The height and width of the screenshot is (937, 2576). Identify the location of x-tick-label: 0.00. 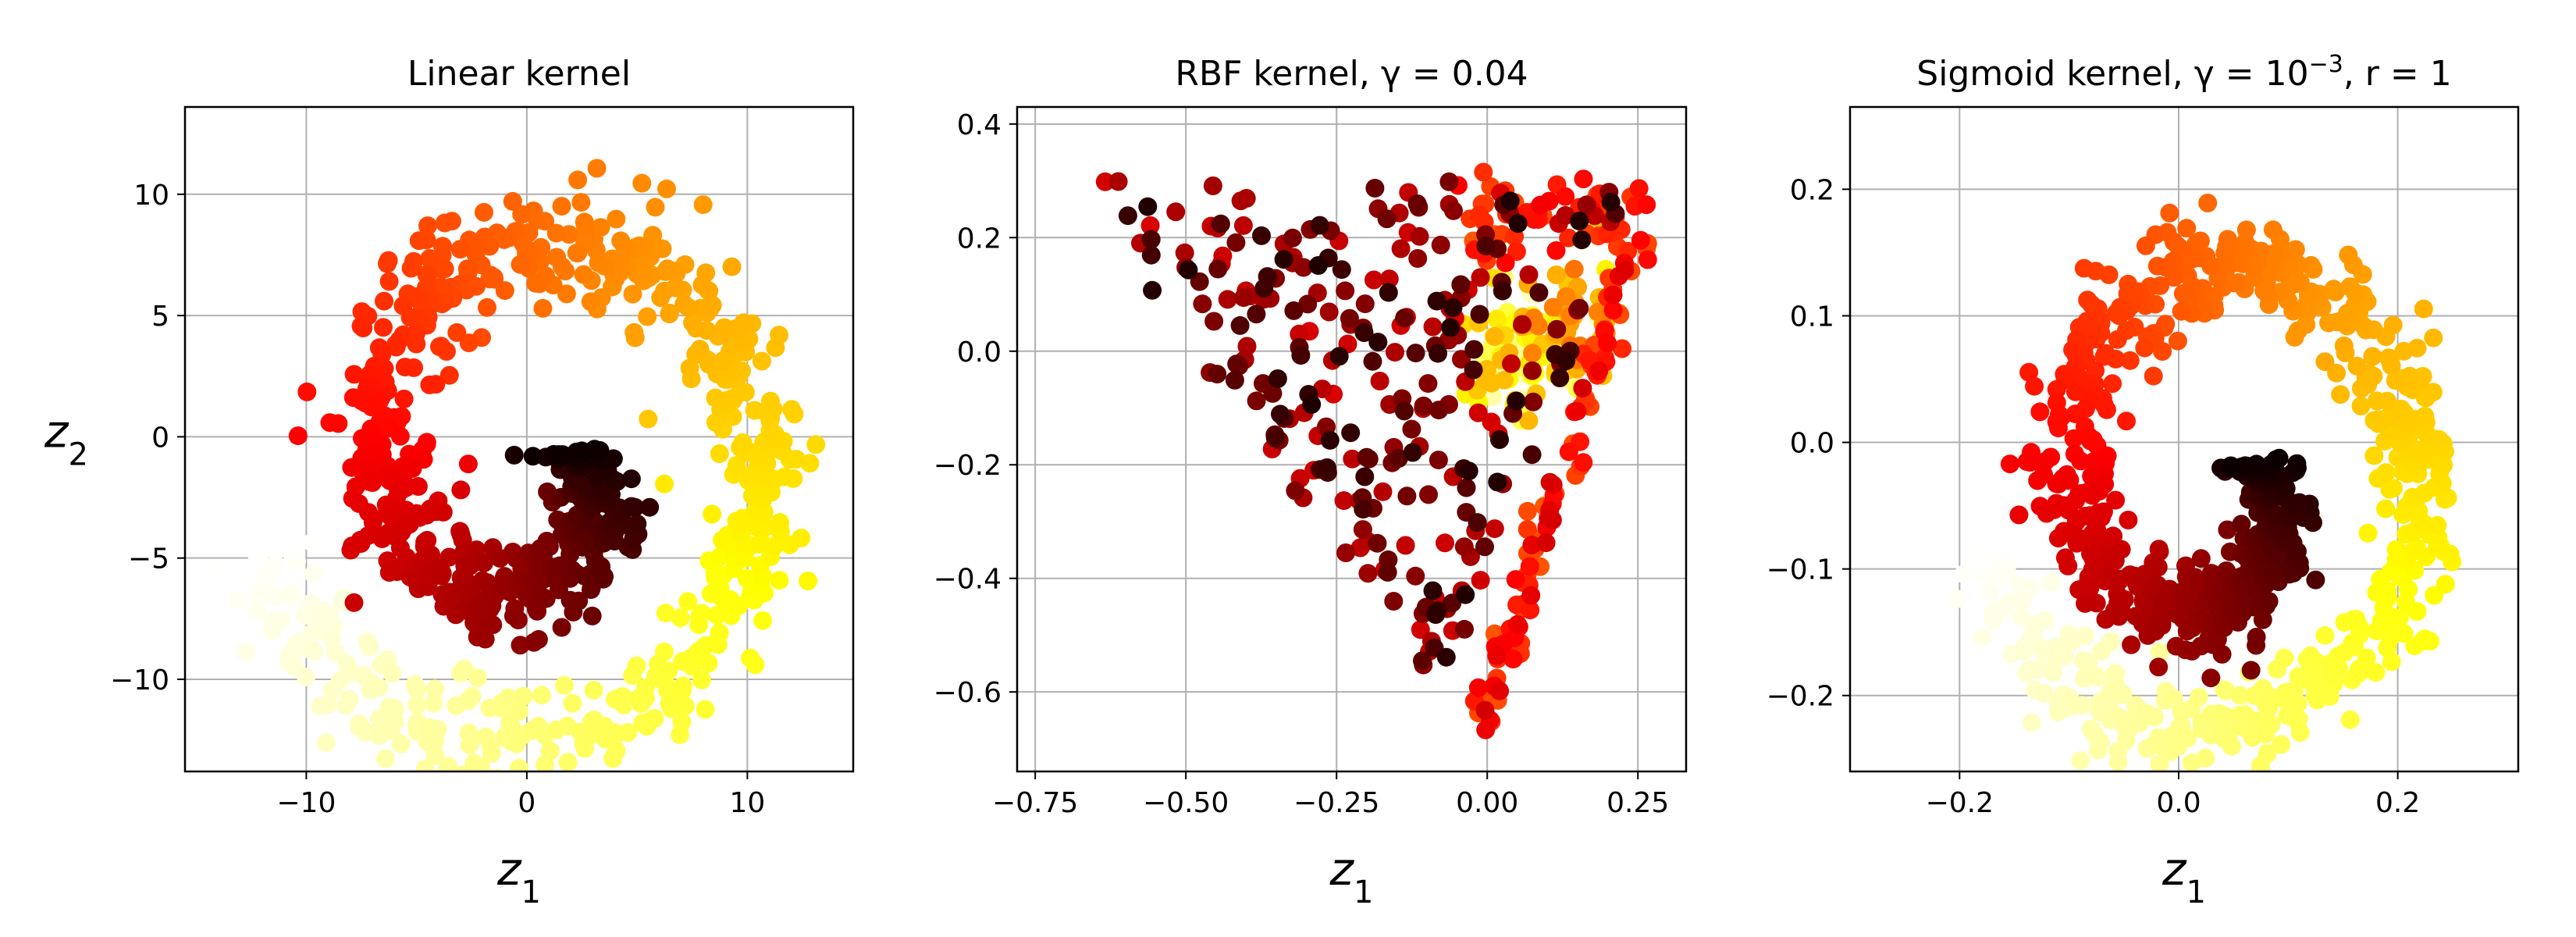
(1487, 803).